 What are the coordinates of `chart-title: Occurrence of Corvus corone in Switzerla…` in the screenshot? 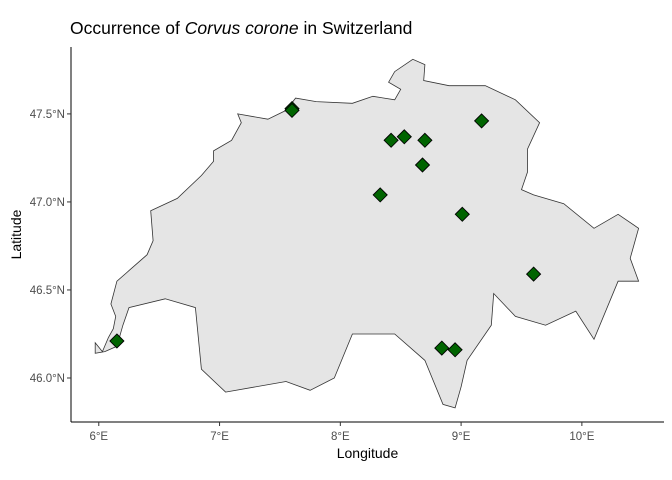 It's located at (241, 28).